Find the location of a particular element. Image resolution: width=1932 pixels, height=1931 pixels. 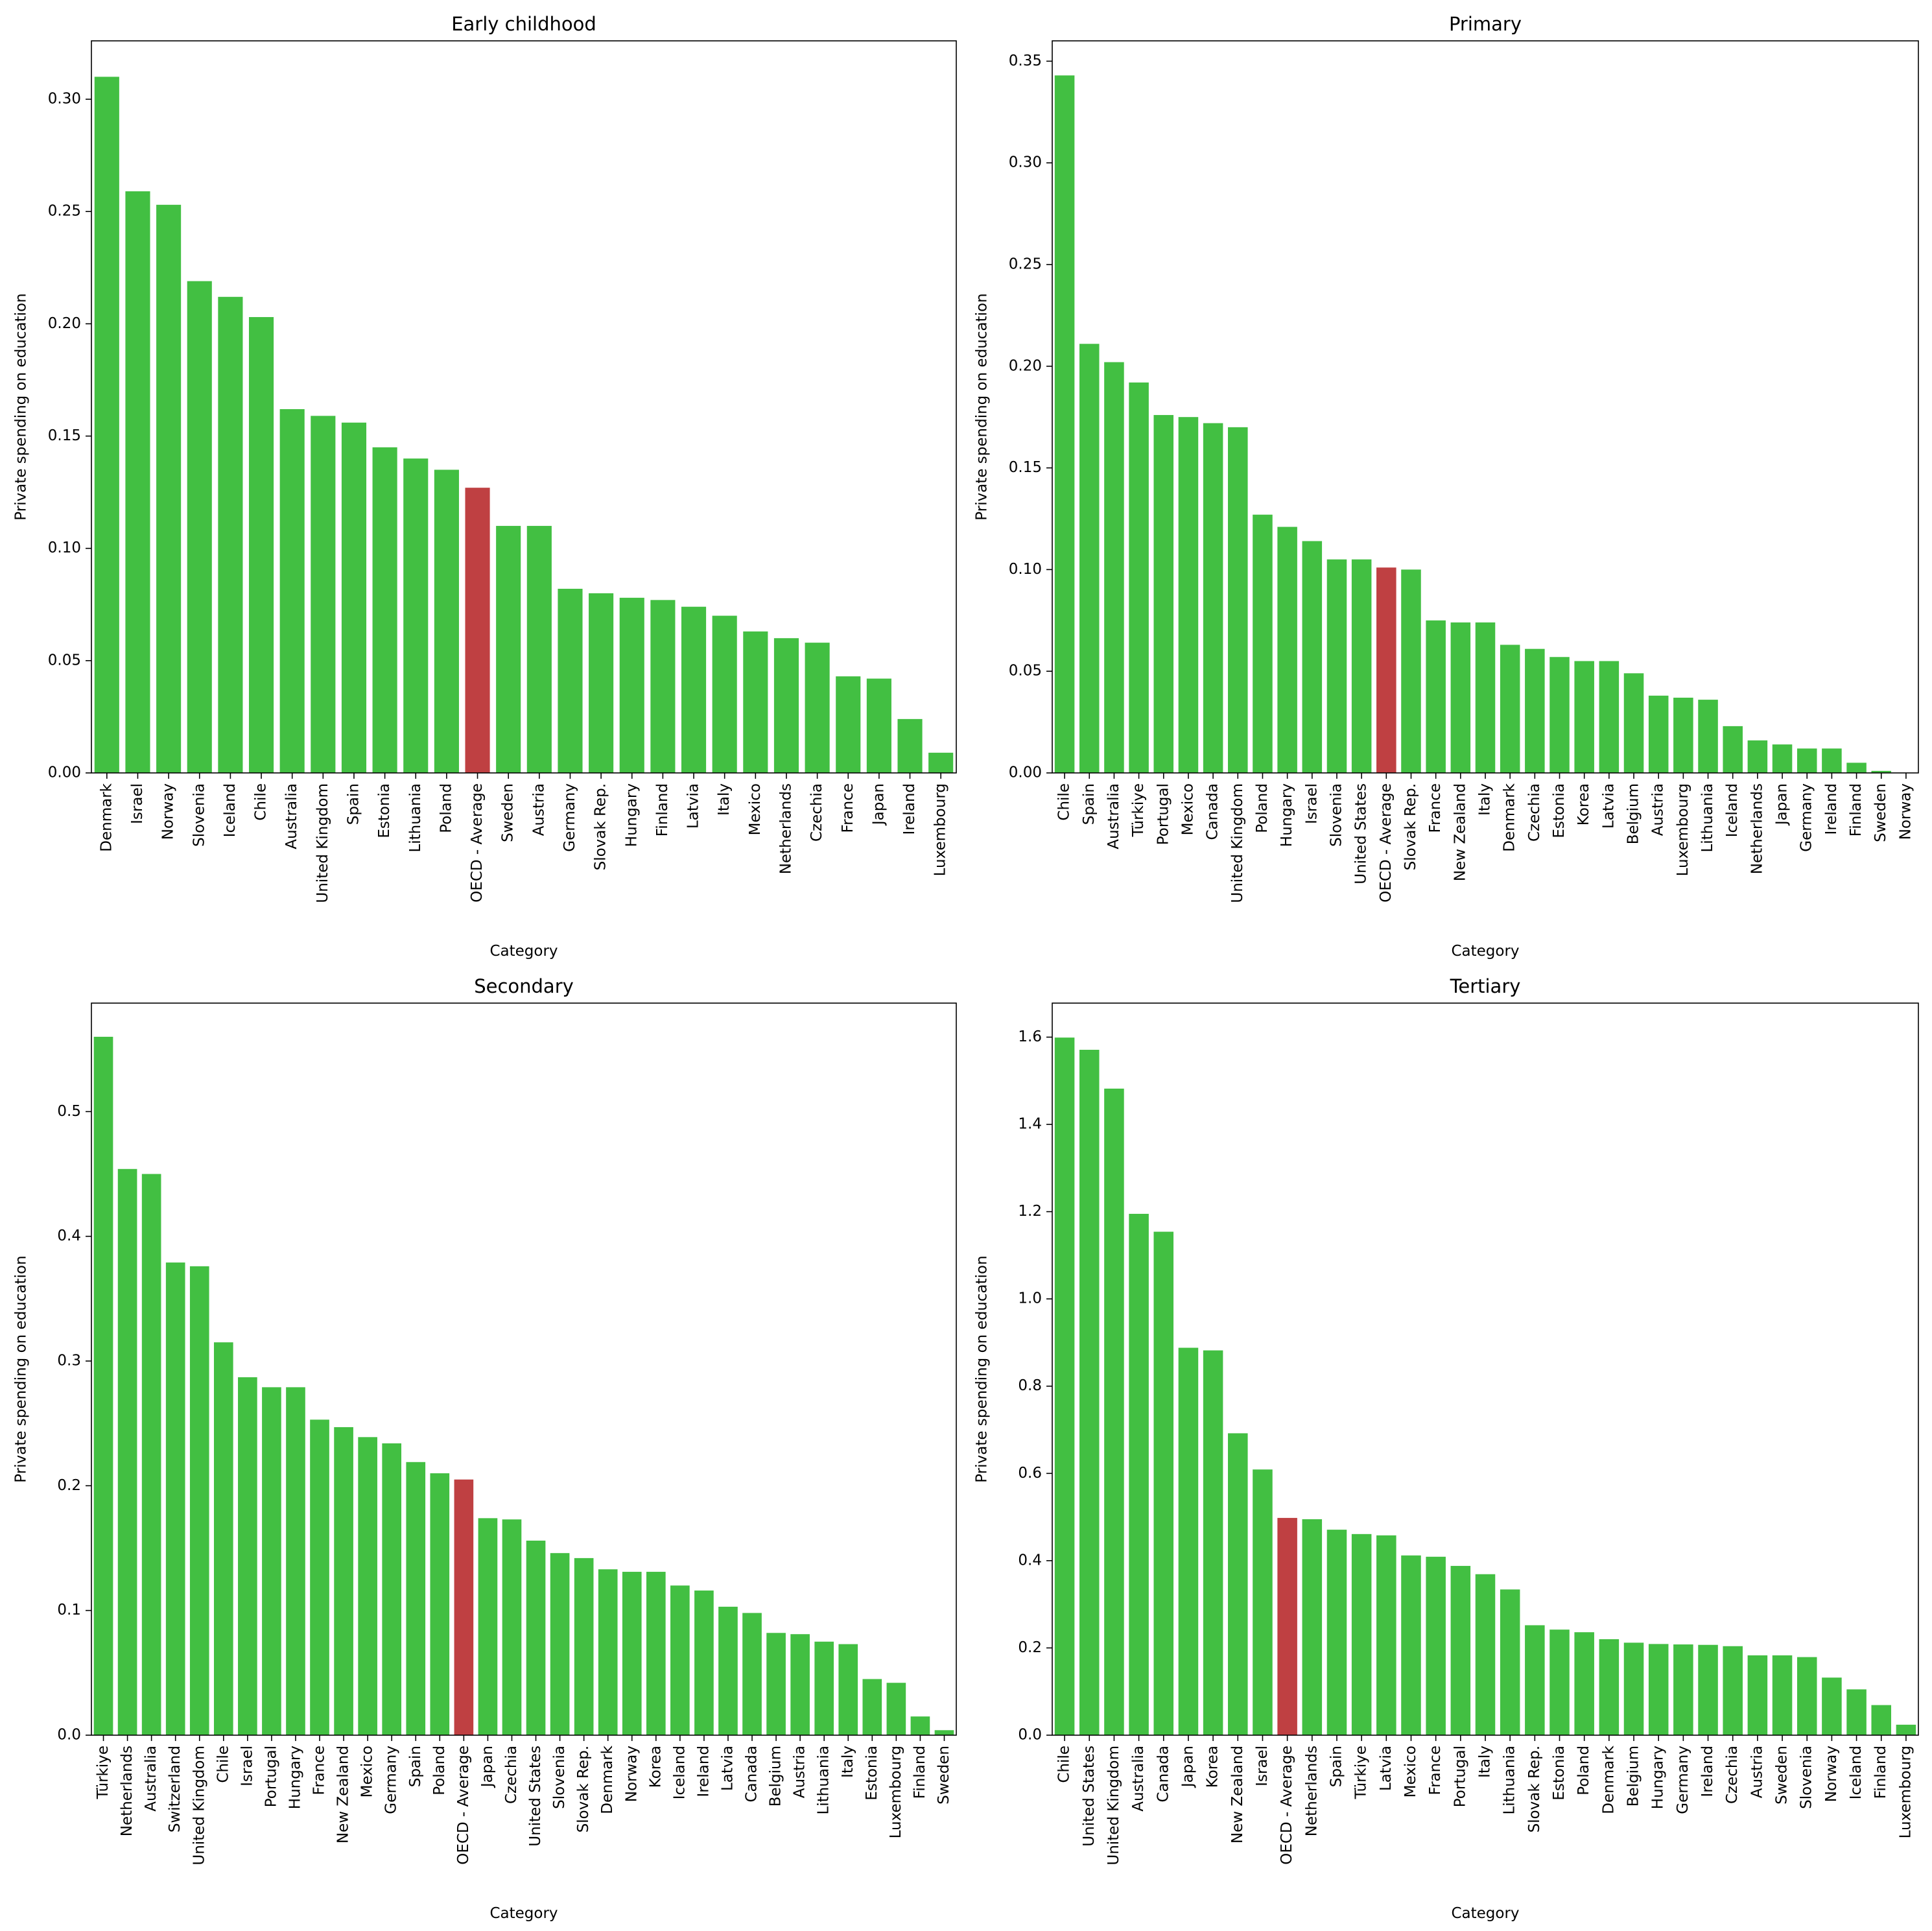

x-tick-label: Switzerland is located at coordinates (175, 1789).